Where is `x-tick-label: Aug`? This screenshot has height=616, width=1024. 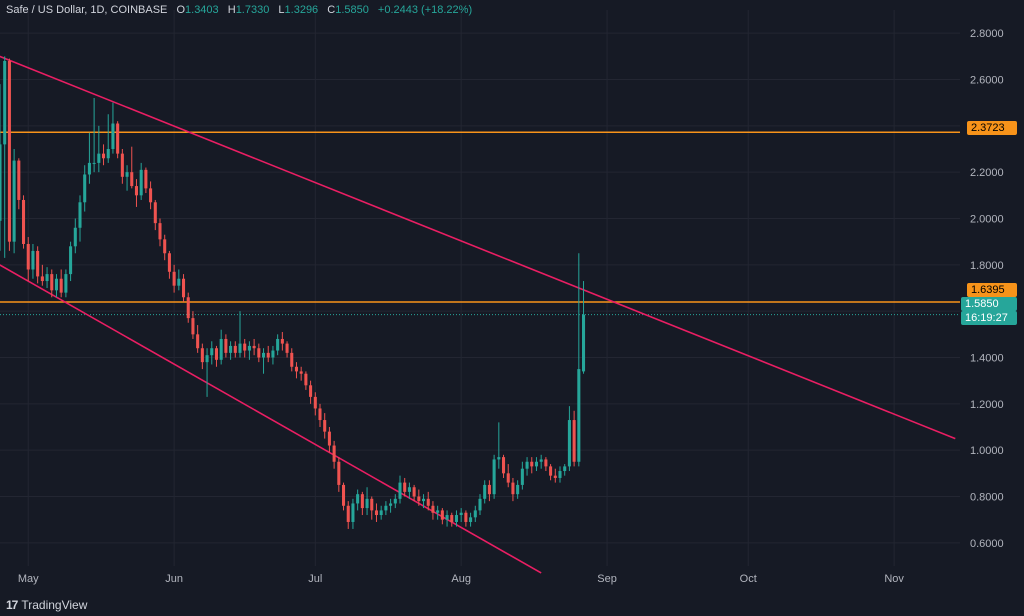 x-tick-label: Aug is located at coordinates (461, 579).